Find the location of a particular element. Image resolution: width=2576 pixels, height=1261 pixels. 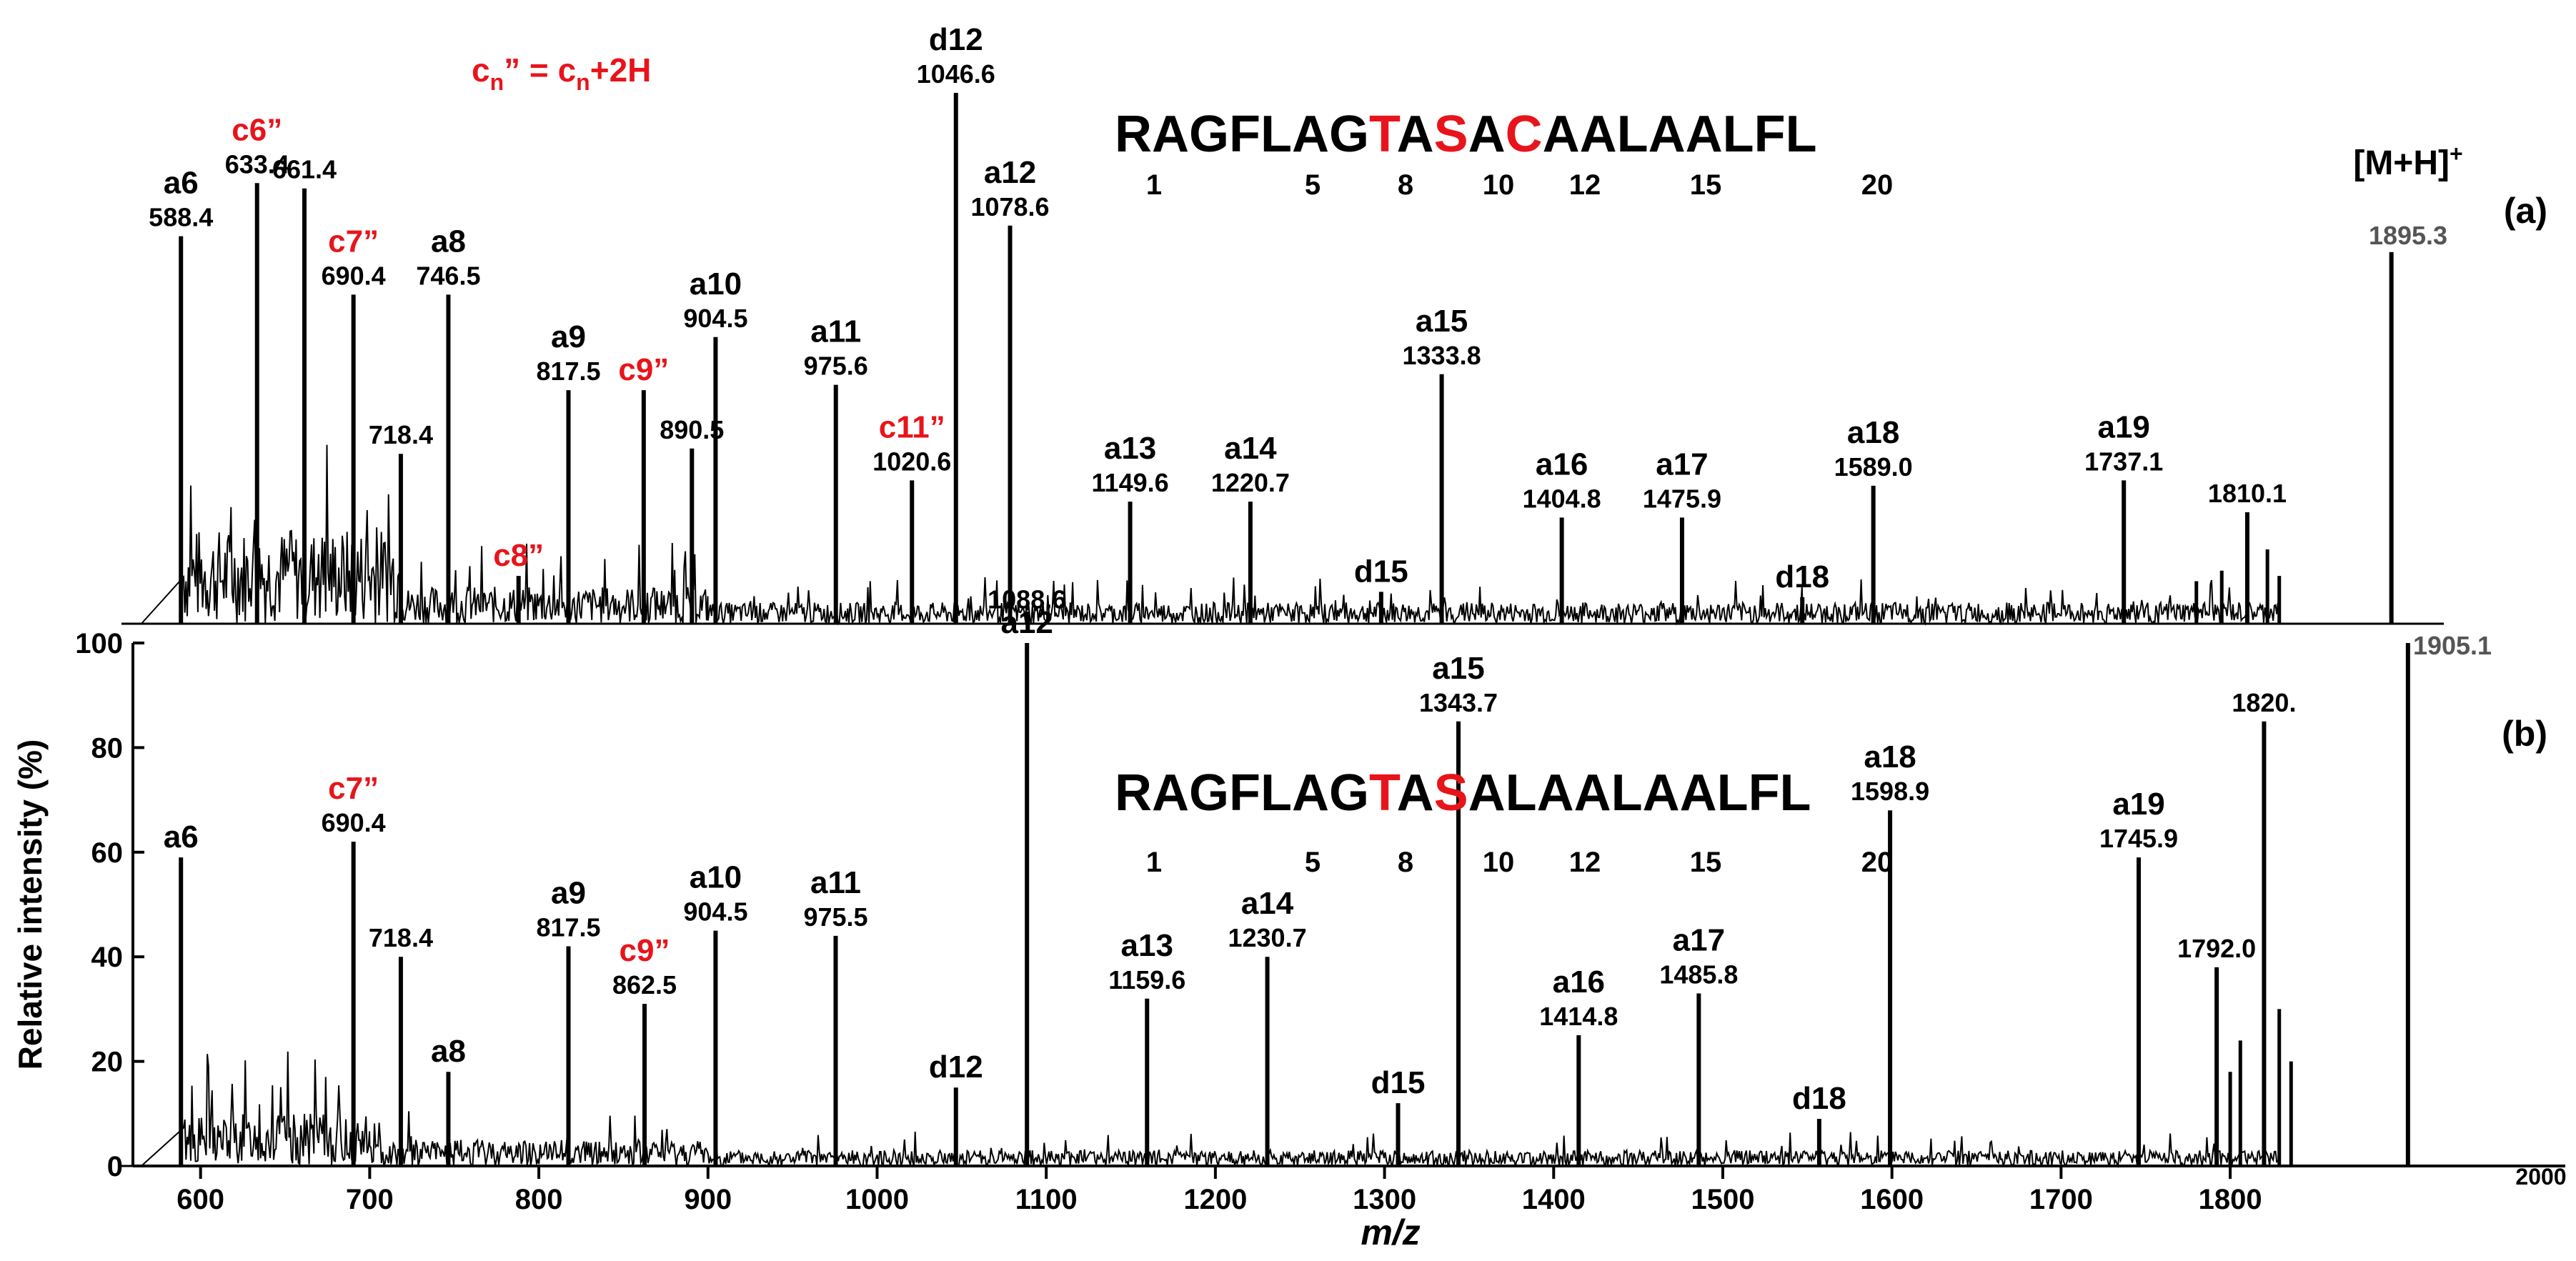

sequence-segment: ALAALAALFL is located at coordinates (1639, 793).